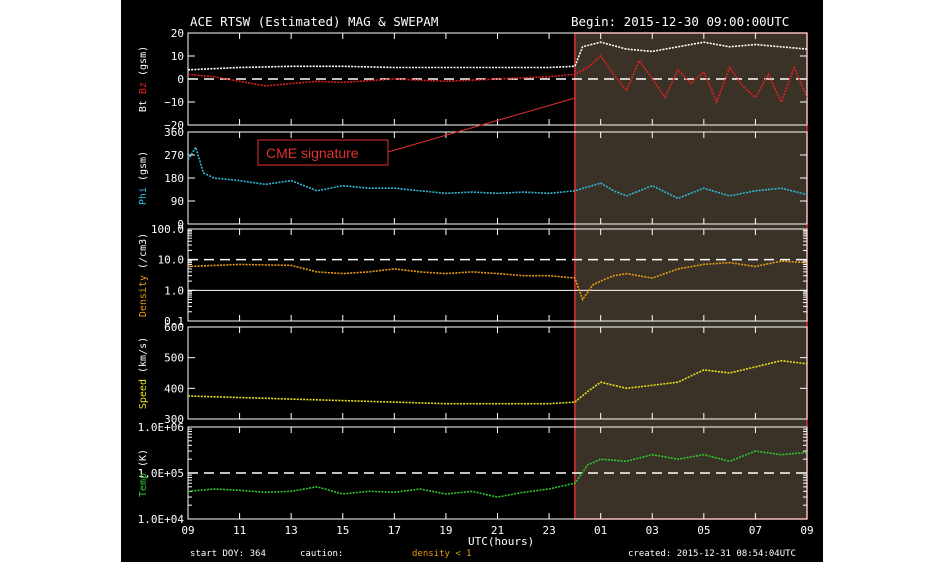 The height and width of the screenshot is (562, 940). I want to click on series-temp, so click(497, 474).